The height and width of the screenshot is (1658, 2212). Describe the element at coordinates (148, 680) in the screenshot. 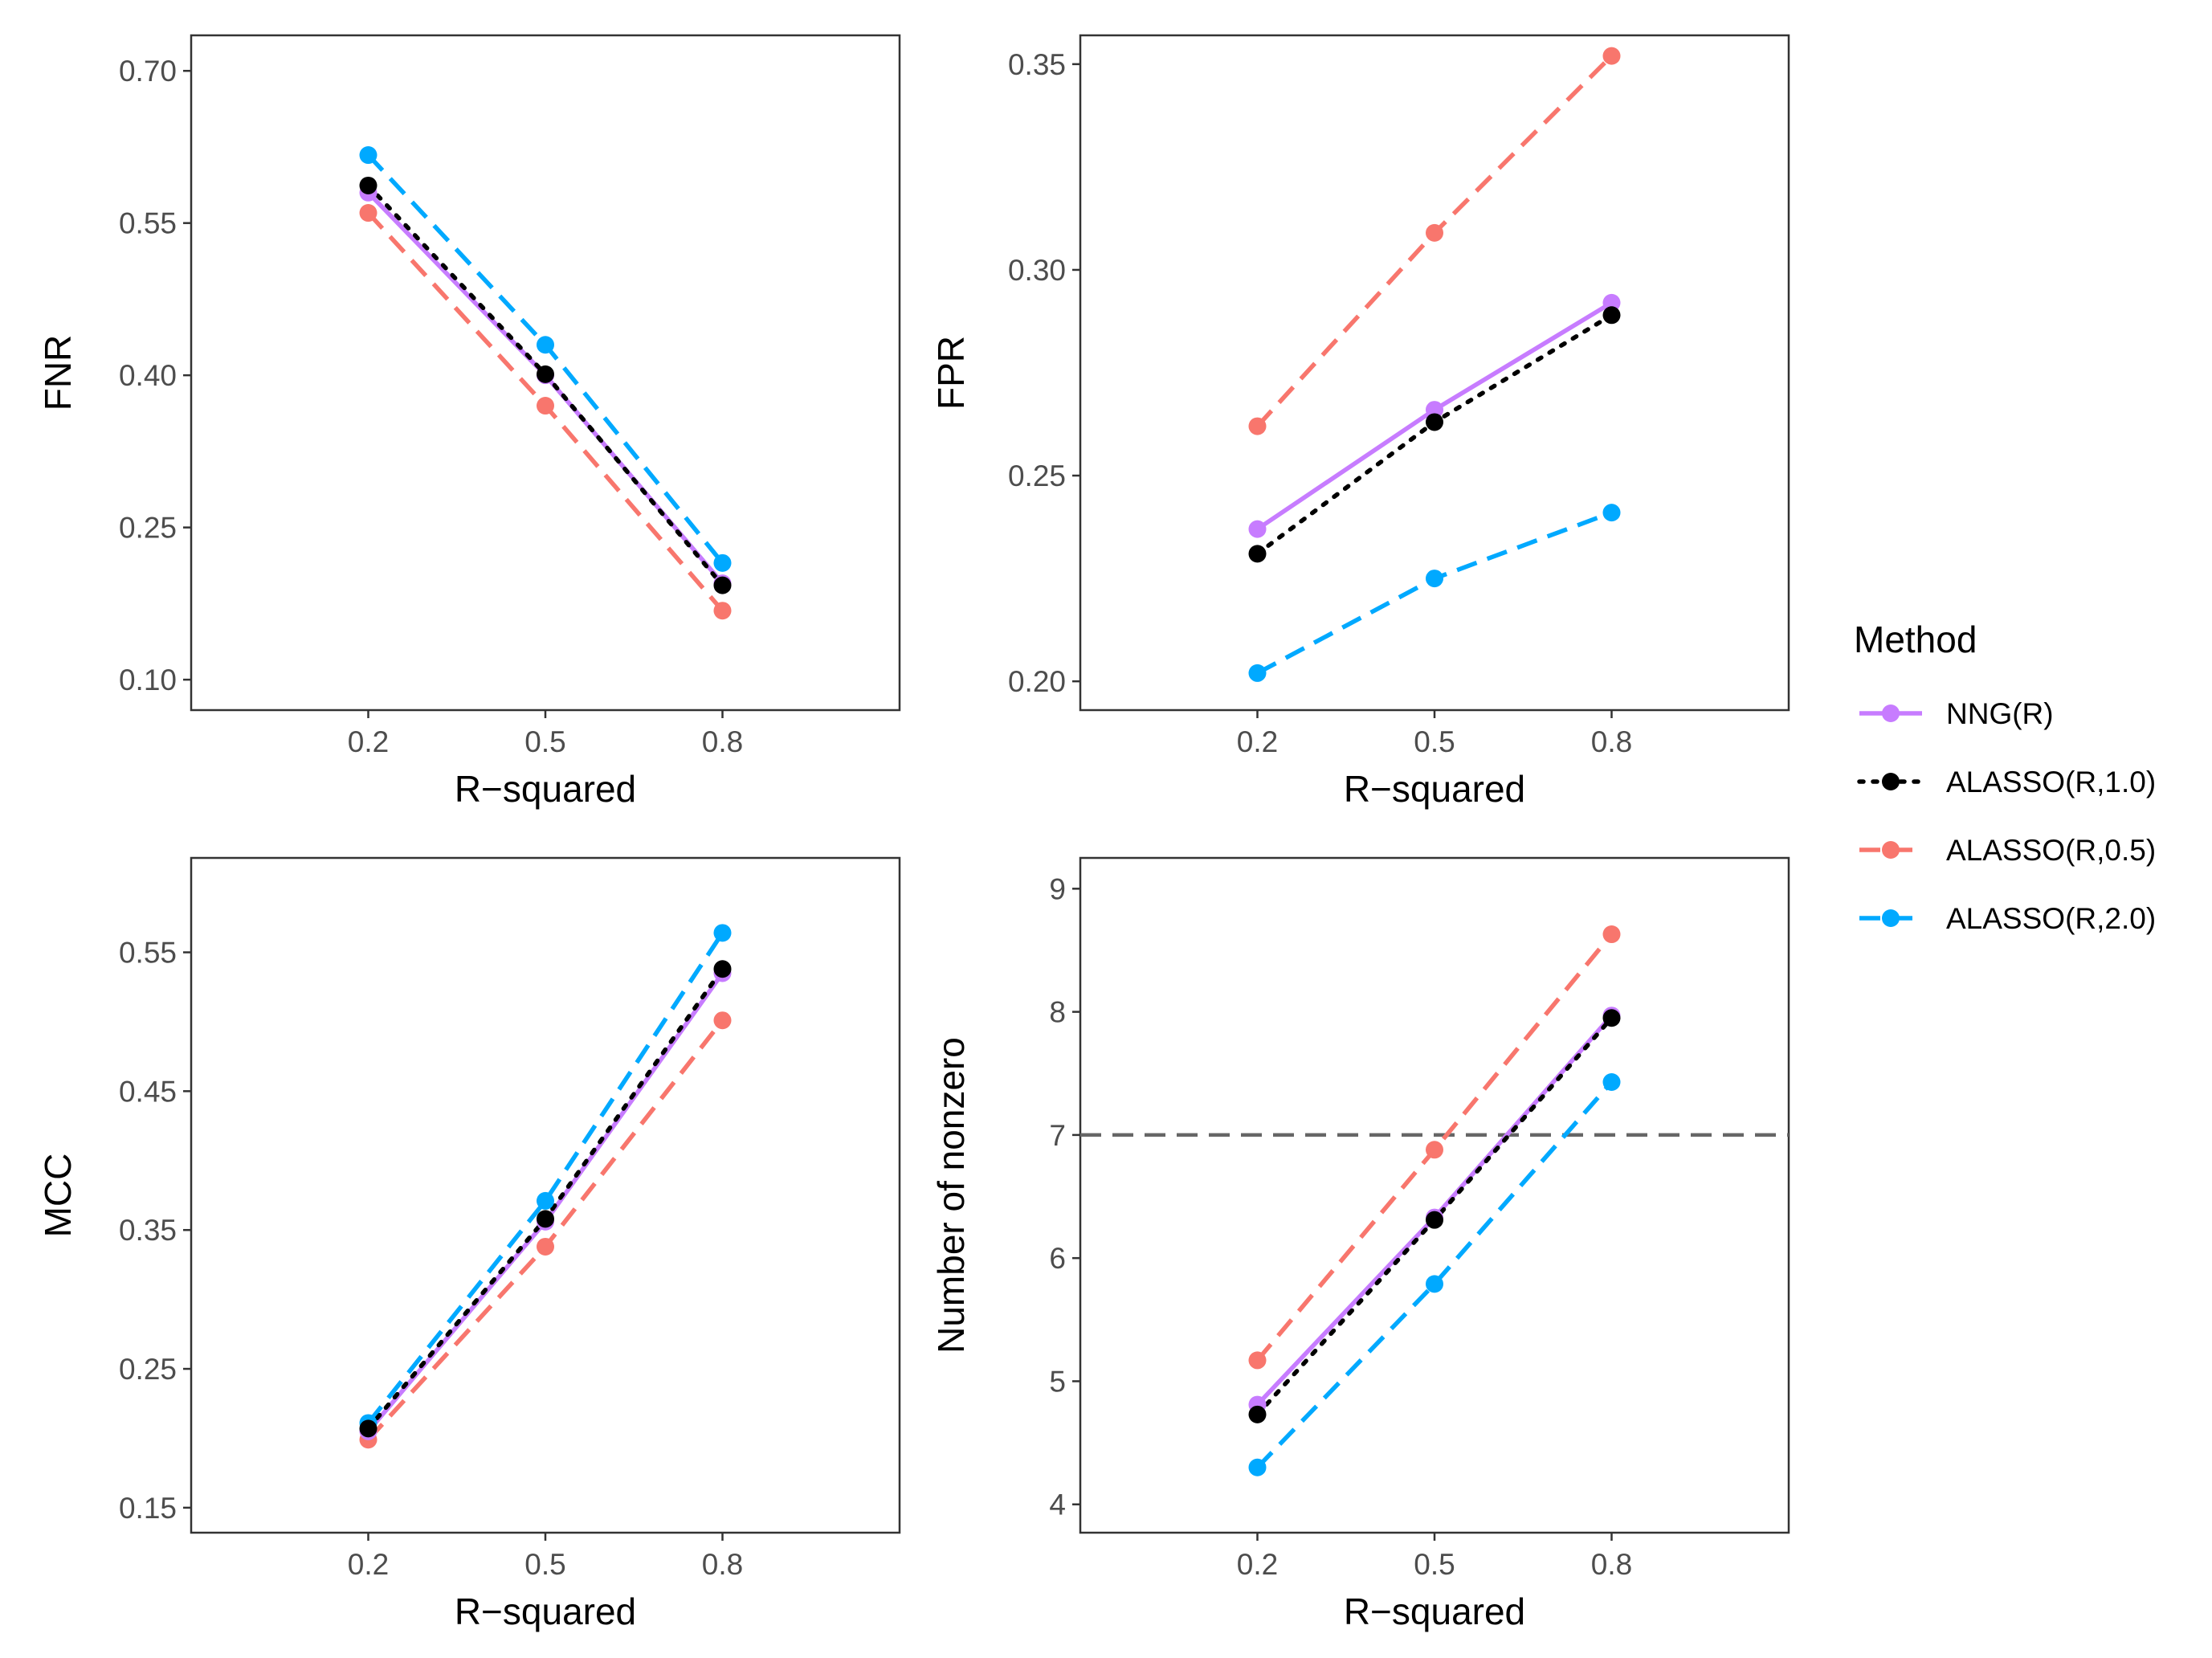

I see `y-tick-label: 0.10` at that location.